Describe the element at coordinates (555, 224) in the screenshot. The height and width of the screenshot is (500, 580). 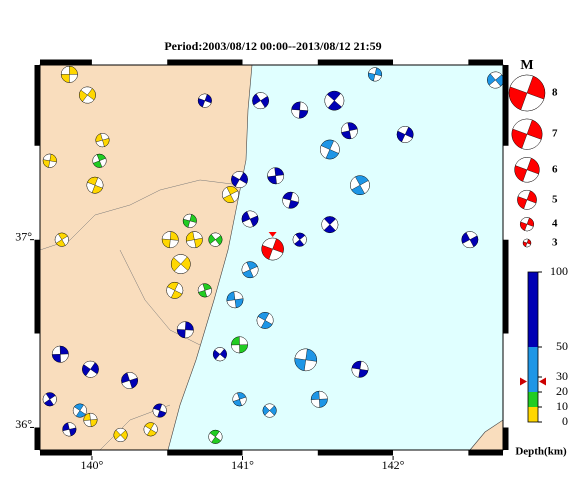
I see `magnitude-label: 4` at that location.